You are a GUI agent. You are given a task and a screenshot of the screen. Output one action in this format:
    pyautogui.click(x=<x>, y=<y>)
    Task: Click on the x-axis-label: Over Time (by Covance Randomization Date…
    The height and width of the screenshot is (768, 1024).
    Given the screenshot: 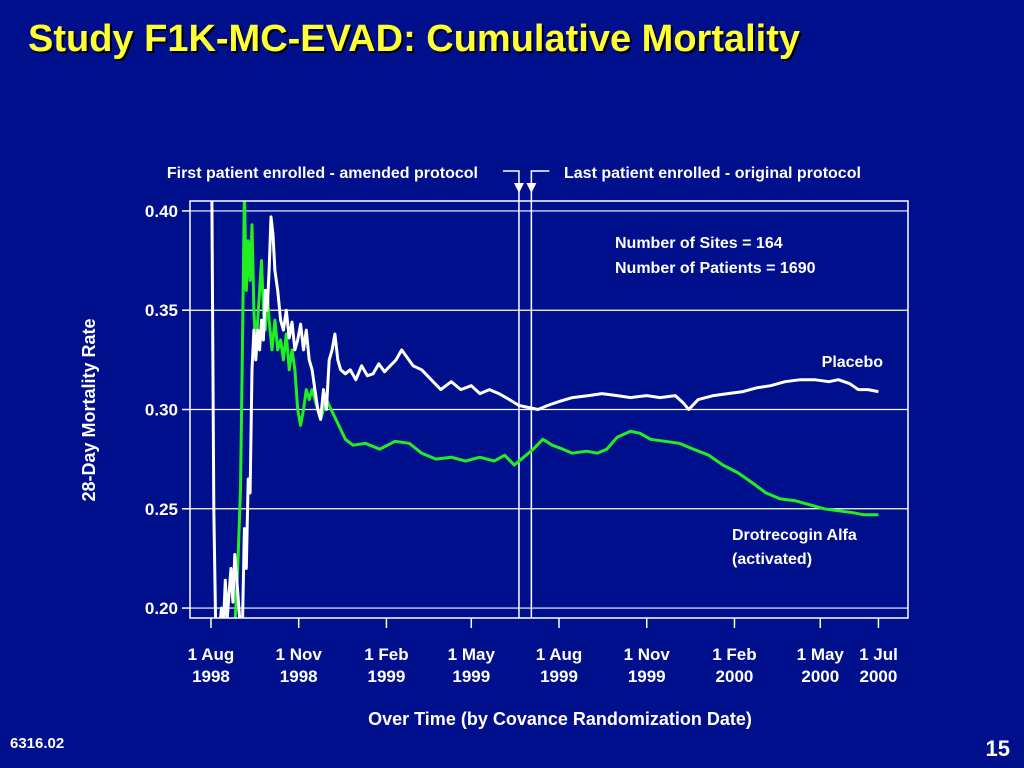 What is the action you would take?
    pyautogui.click(x=560, y=719)
    